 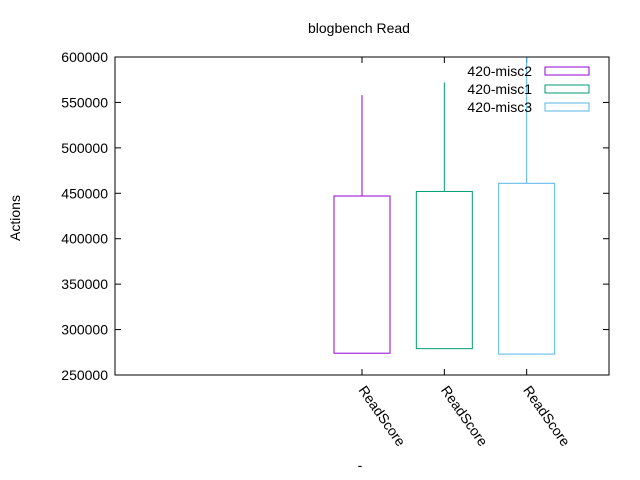 I want to click on y-tick-label: 450000, so click(x=84, y=193).